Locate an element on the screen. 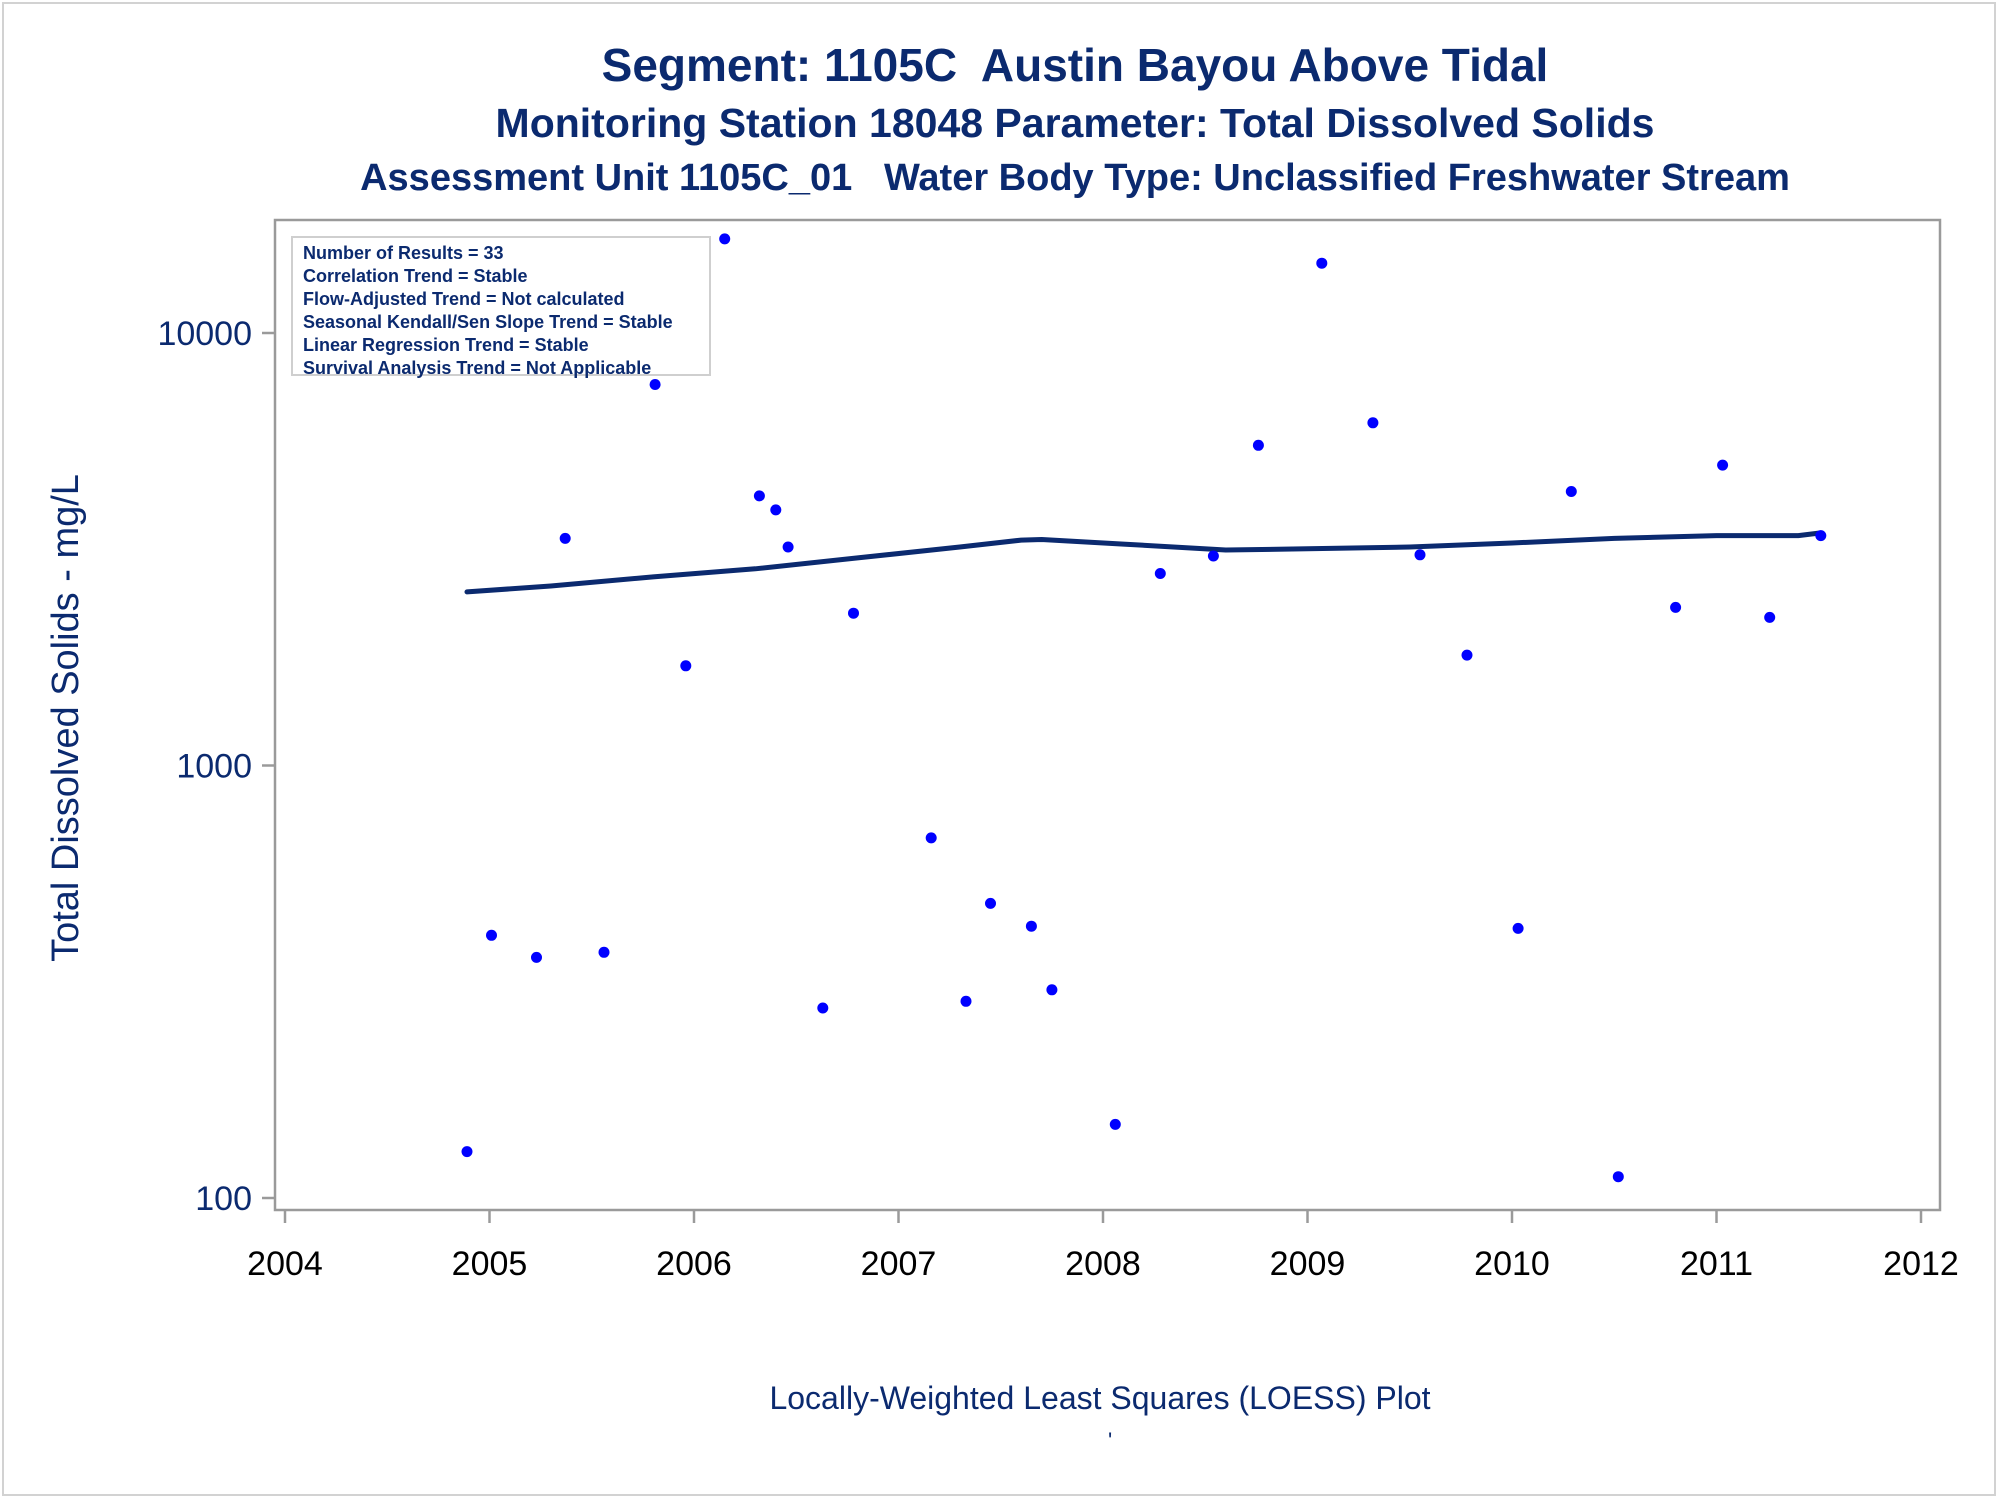  loess-trend-line is located at coordinates (1144, 562).